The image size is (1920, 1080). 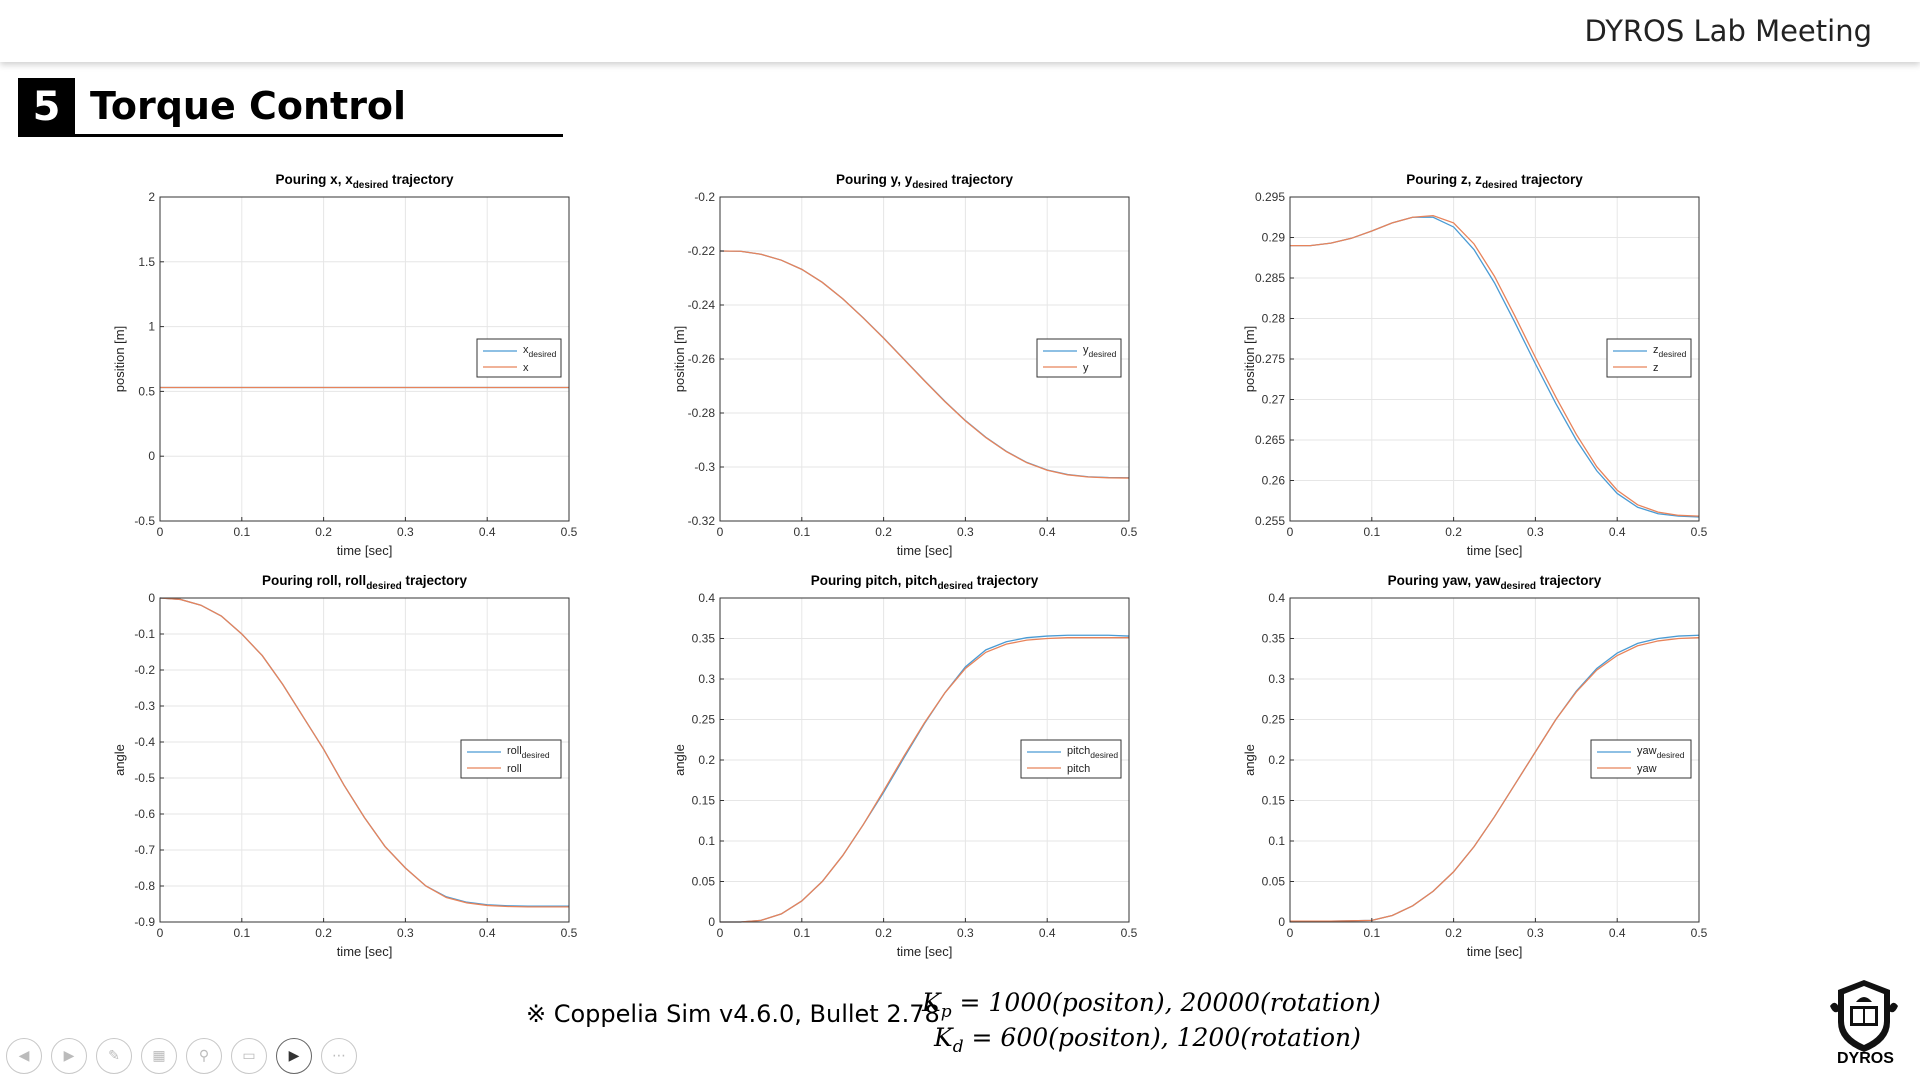 What do you see at coordinates (290, 135) in the screenshot?
I see `section-underline` at bounding box center [290, 135].